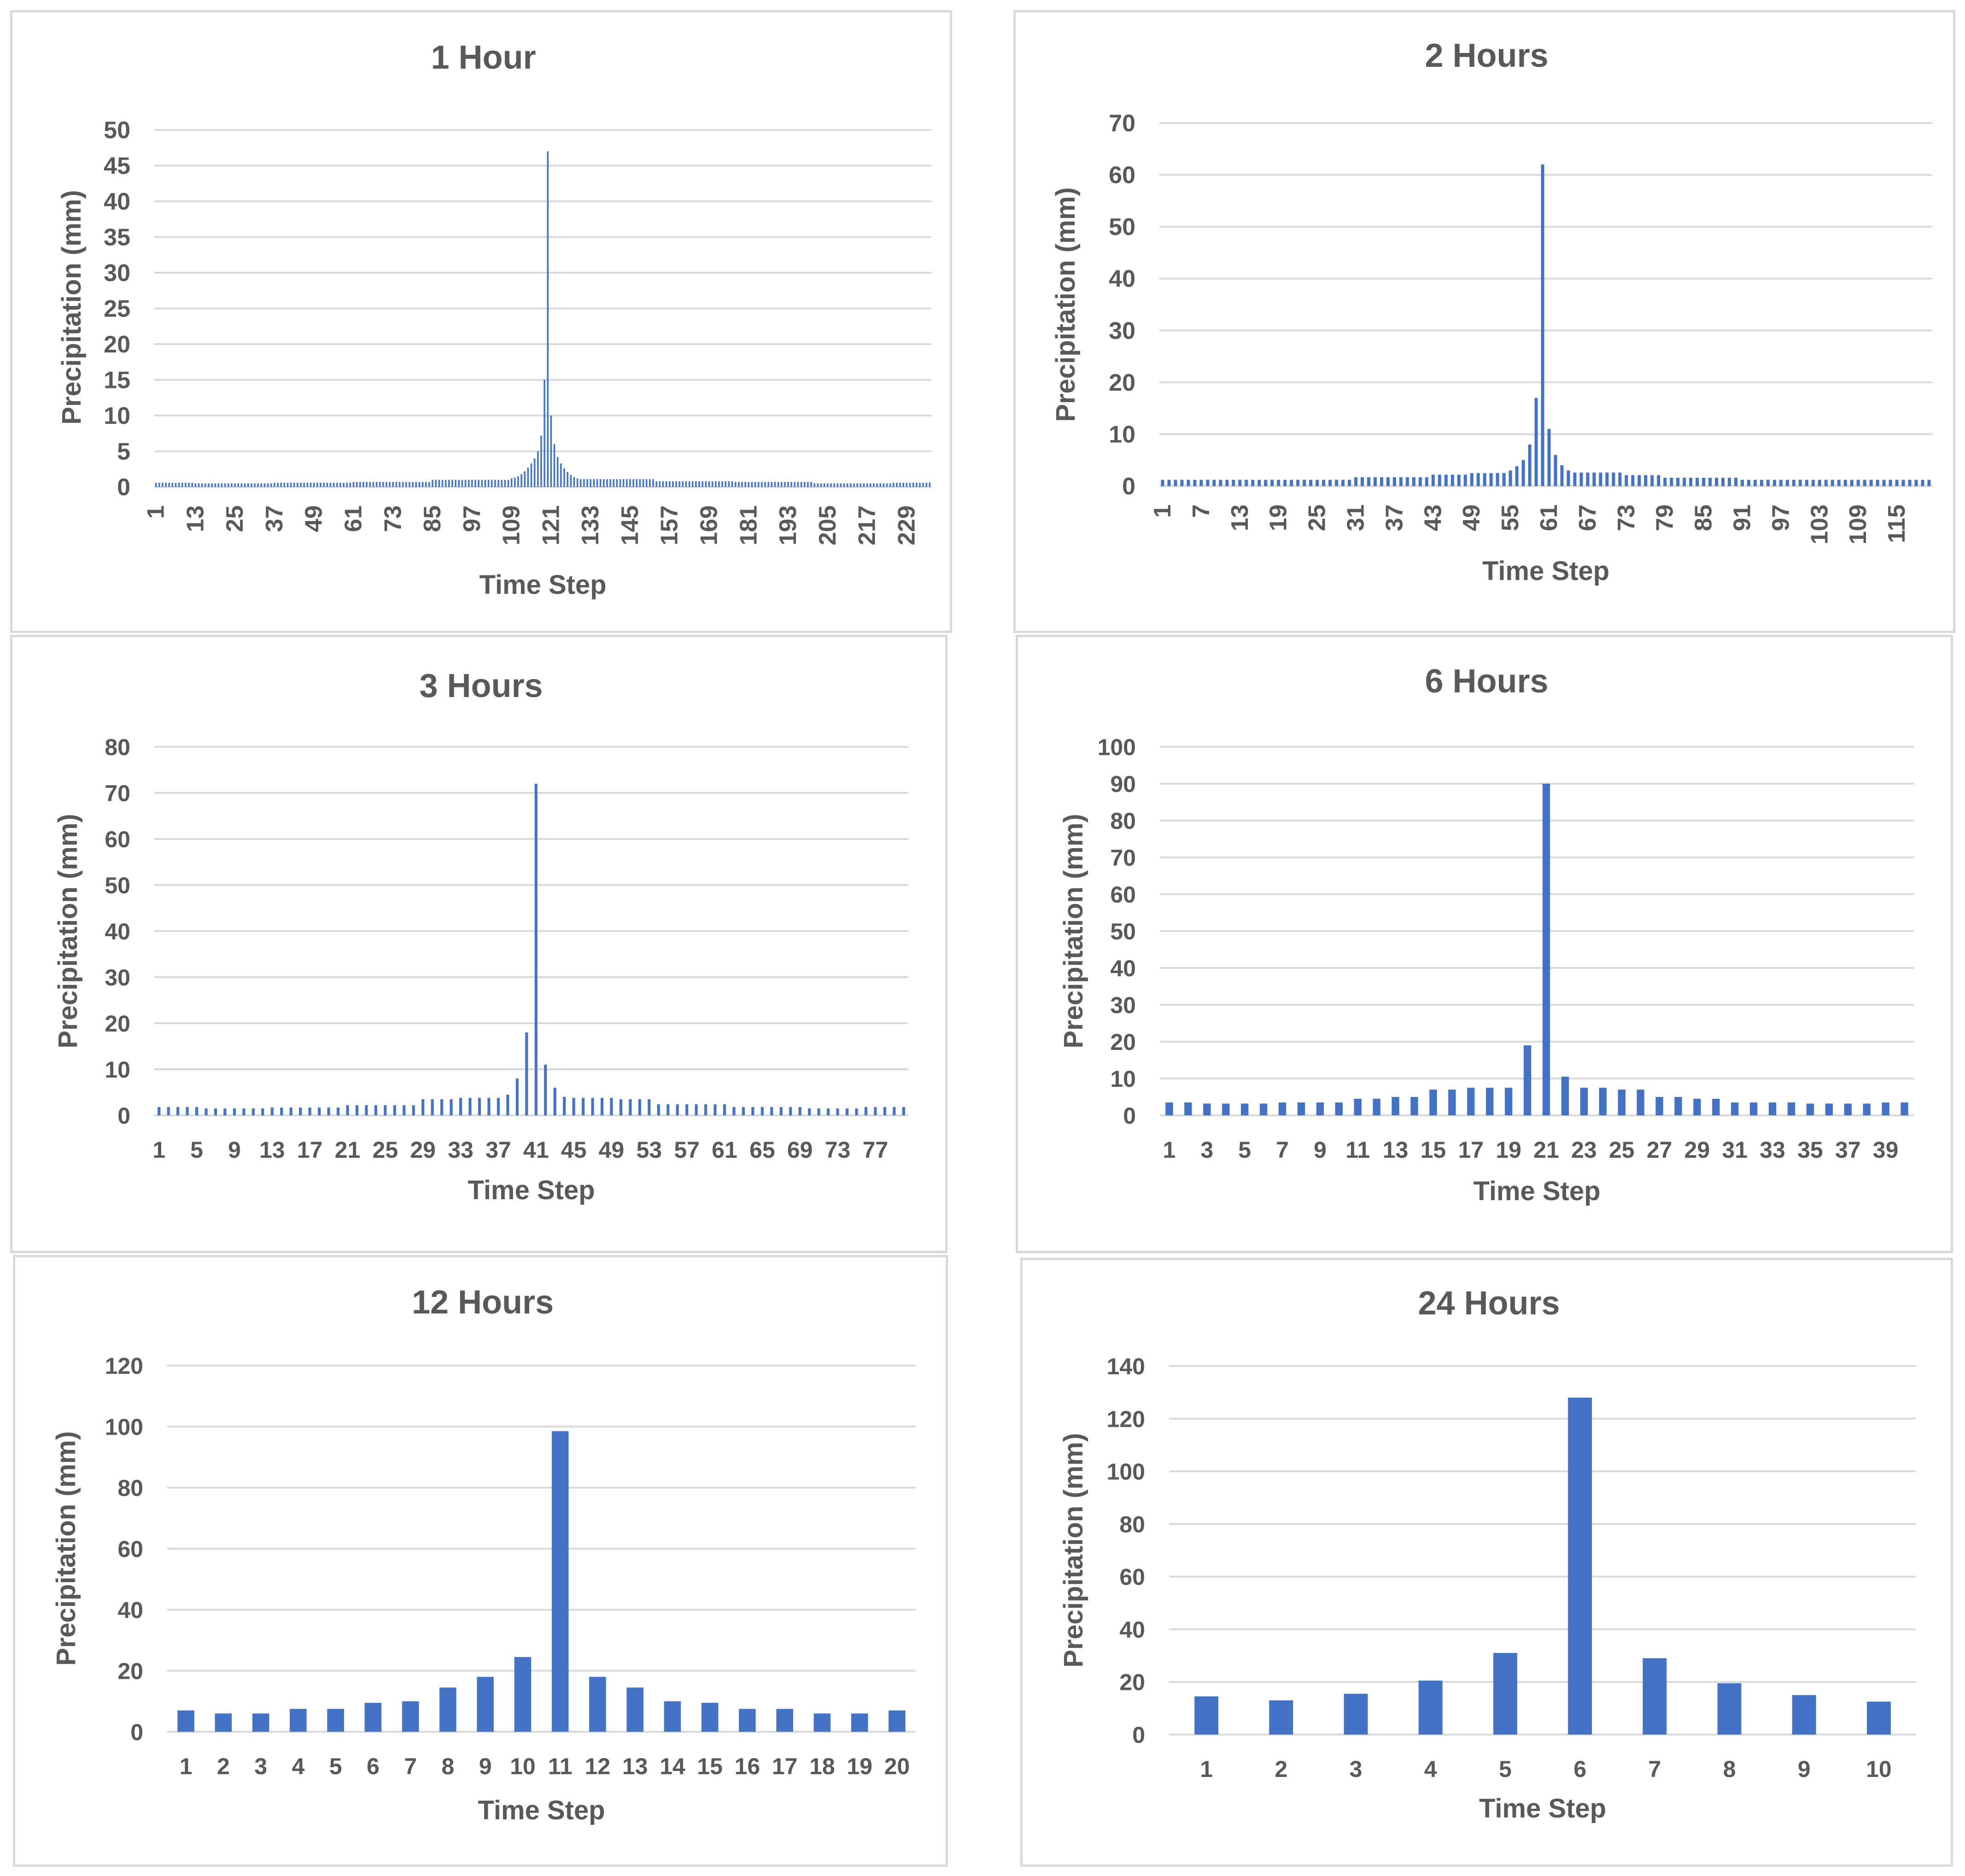 This screenshot has width=1965, height=1876. What do you see at coordinates (118, 793) in the screenshot?
I see `y-tick-label: 70` at bounding box center [118, 793].